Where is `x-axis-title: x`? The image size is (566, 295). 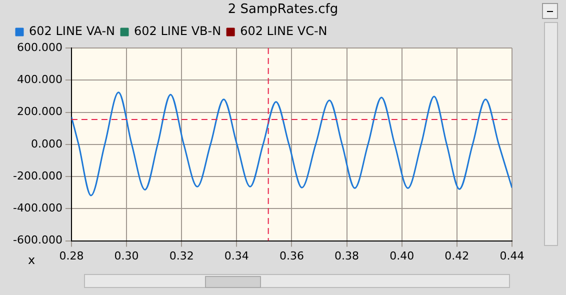 x-axis-title: x is located at coordinates (32, 259).